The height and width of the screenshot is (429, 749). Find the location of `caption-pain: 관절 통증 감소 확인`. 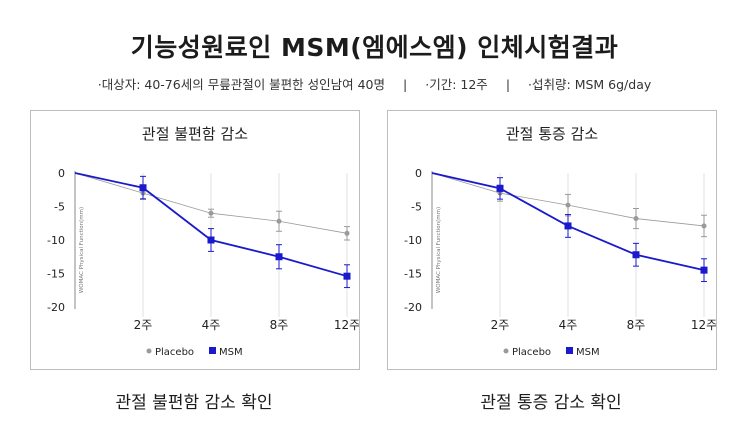

caption-pain: 관절 통증 감소 확인 is located at coordinates (551, 403).